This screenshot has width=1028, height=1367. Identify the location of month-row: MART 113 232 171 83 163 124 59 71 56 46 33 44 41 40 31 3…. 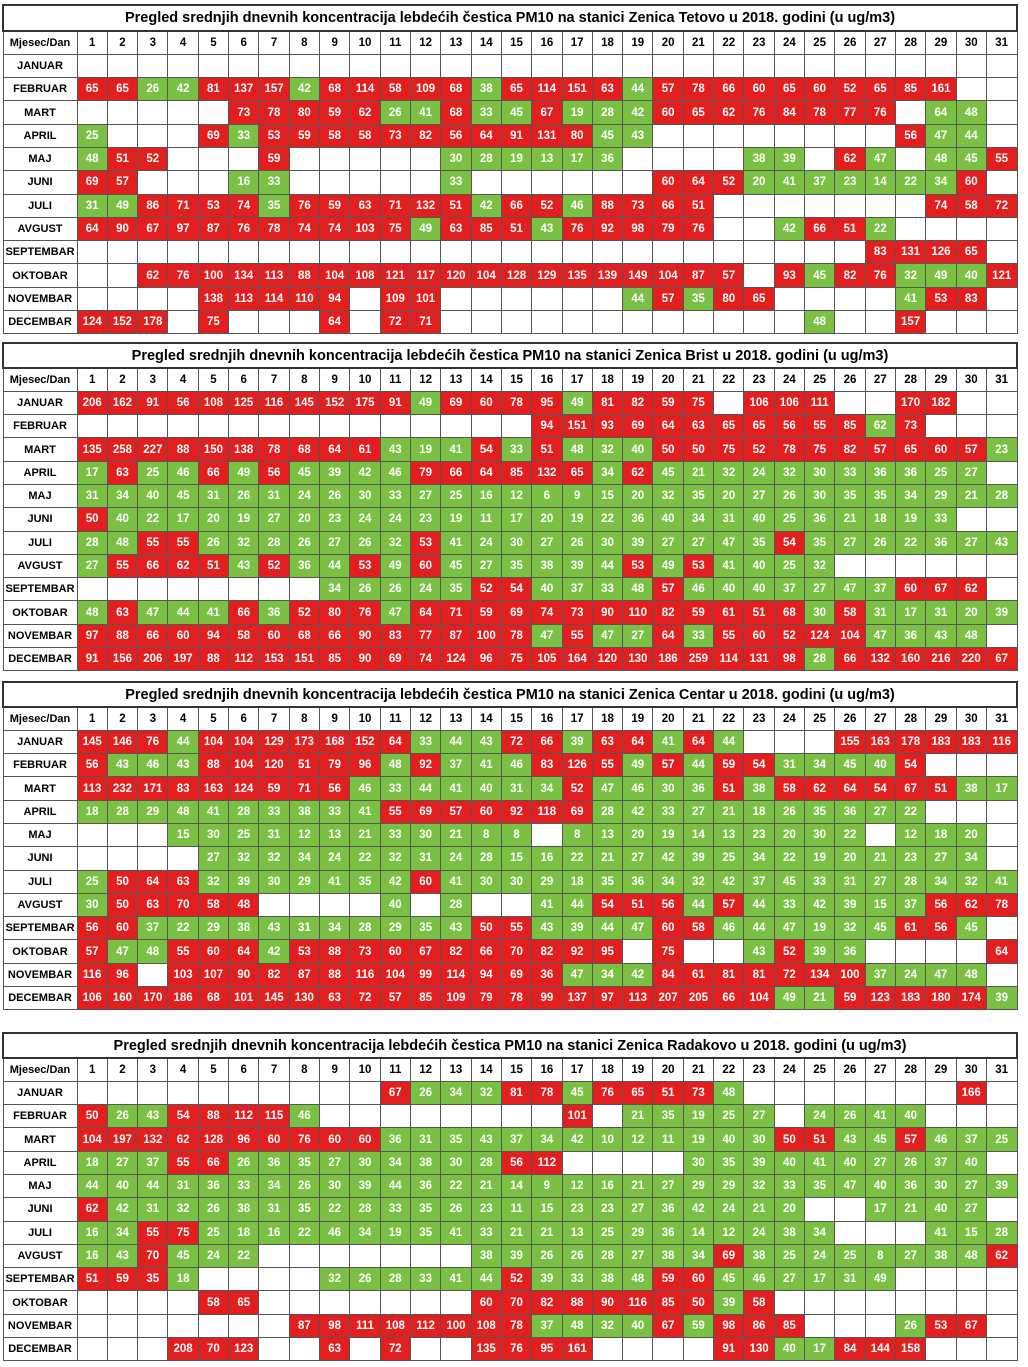
(510, 788).